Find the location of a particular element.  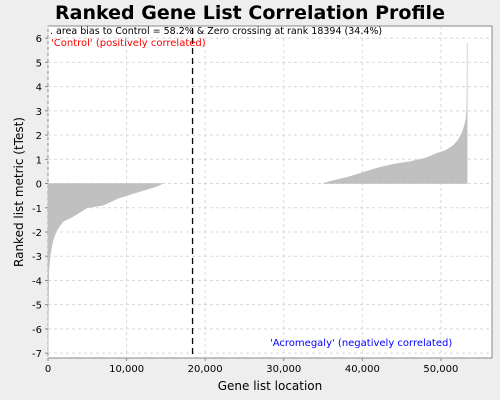

x-axis-label: Gene list location is located at coordinates (270, 386).